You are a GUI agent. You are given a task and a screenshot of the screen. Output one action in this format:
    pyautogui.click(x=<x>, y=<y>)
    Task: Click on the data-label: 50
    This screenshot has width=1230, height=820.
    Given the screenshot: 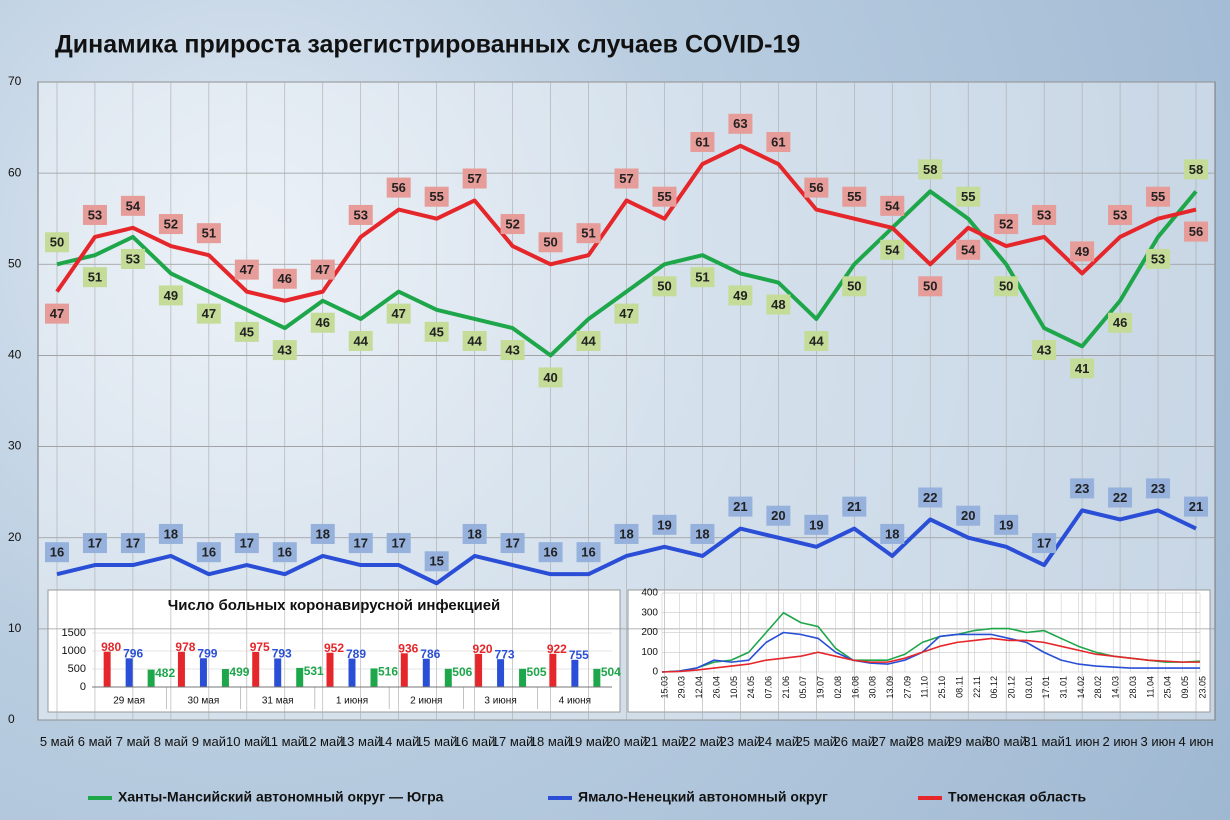 What is the action you would take?
    pyautogui.click(x=57, y=242)
    